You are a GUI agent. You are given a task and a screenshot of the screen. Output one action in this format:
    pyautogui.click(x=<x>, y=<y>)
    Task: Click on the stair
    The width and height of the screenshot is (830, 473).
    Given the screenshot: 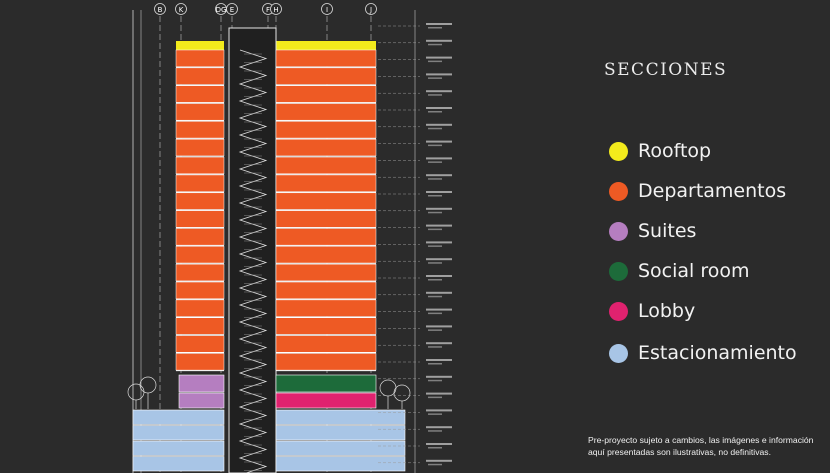 What is the action you would take?
    pyautogui.click(x=253, y=261)
    